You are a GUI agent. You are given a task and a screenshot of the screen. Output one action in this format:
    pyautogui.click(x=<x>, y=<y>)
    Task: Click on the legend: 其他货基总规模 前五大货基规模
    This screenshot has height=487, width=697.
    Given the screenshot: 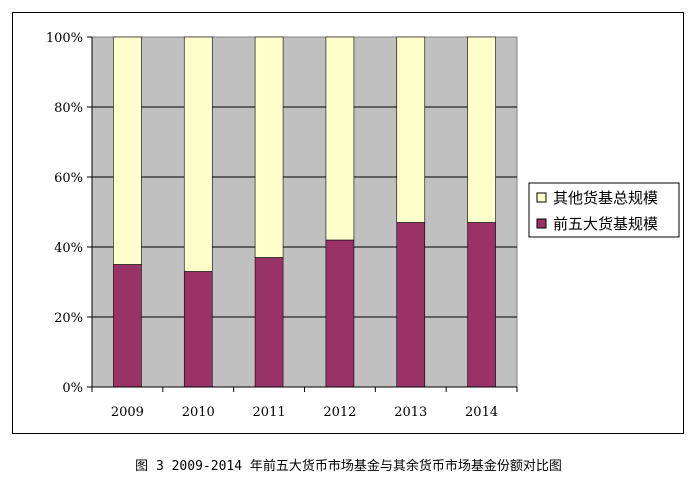 What is the action you would take?
    pyautogui.click(x=604, y=210)
    